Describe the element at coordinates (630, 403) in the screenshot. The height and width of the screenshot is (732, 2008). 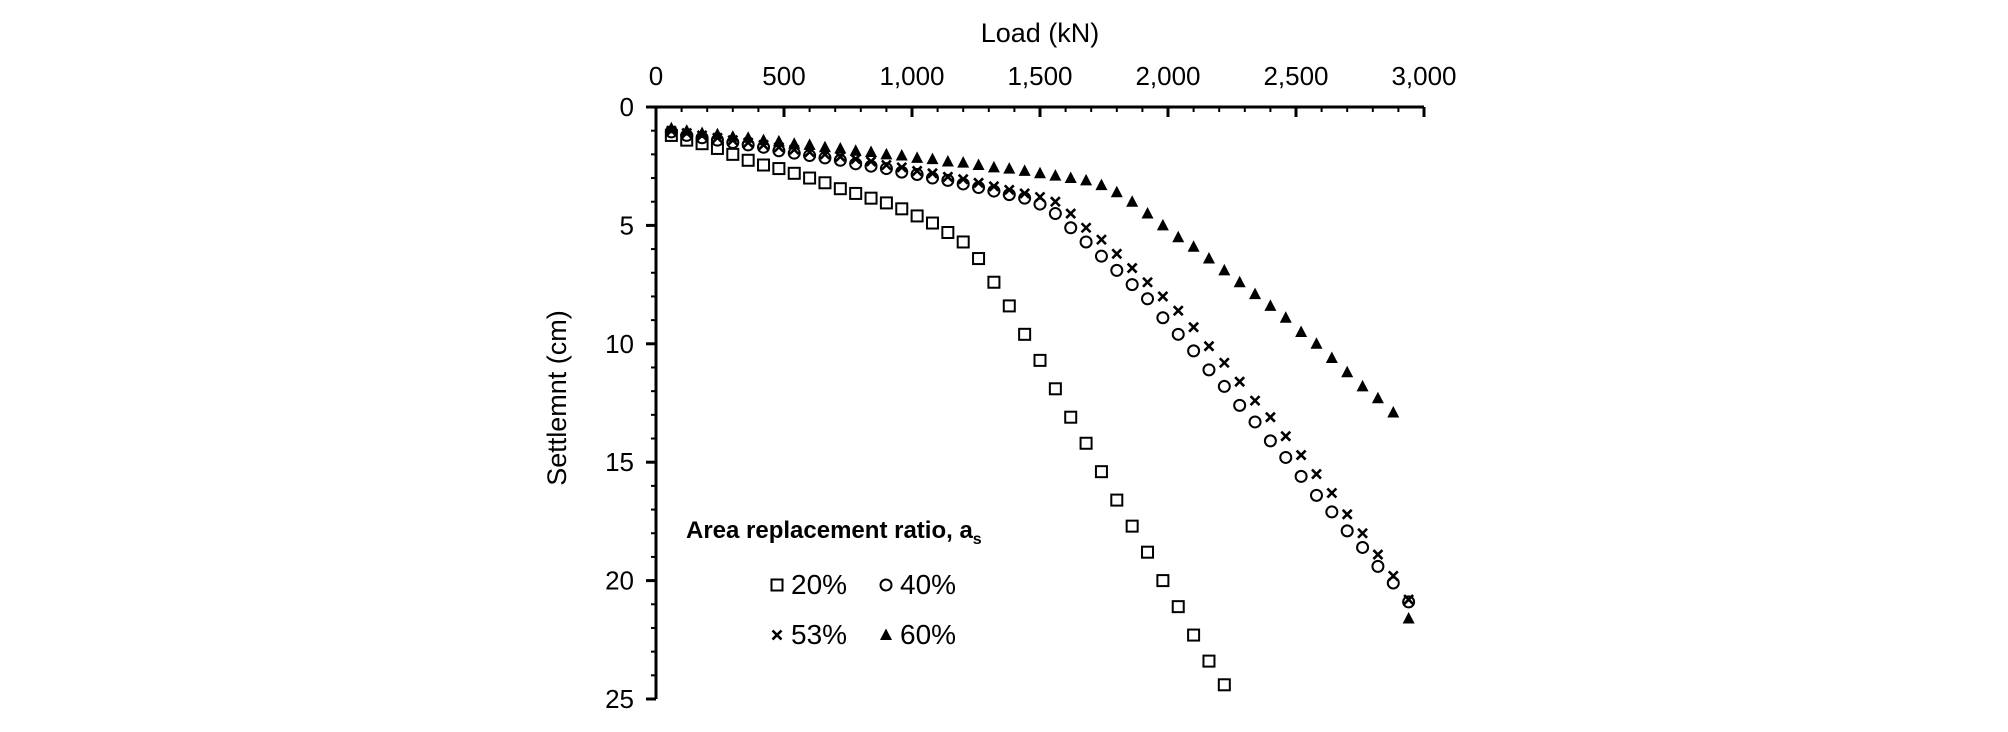
I see `y-ticks: 0 5 10 15 20 25` at that location.